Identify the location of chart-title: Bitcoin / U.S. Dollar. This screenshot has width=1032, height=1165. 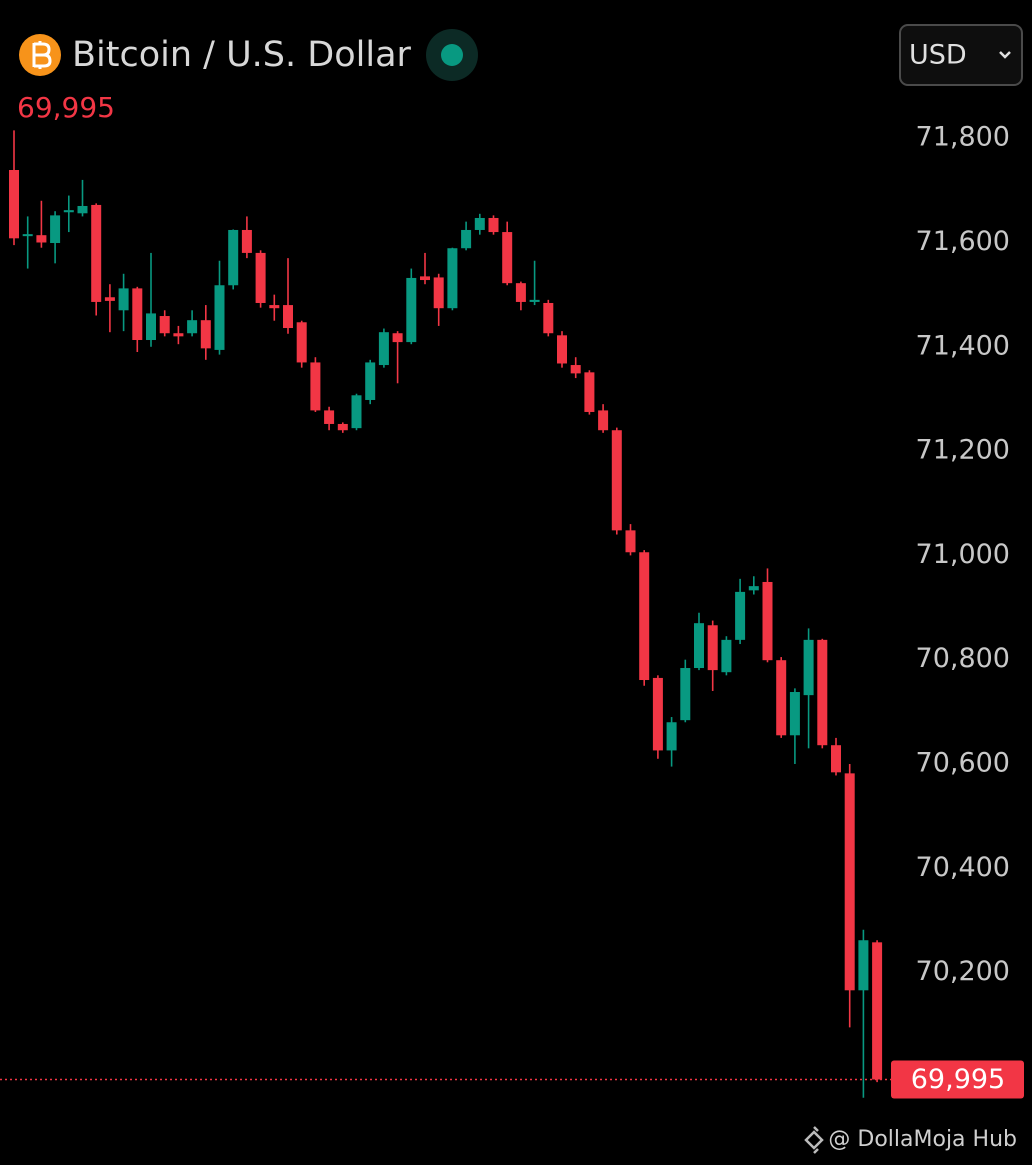
(242, 55).